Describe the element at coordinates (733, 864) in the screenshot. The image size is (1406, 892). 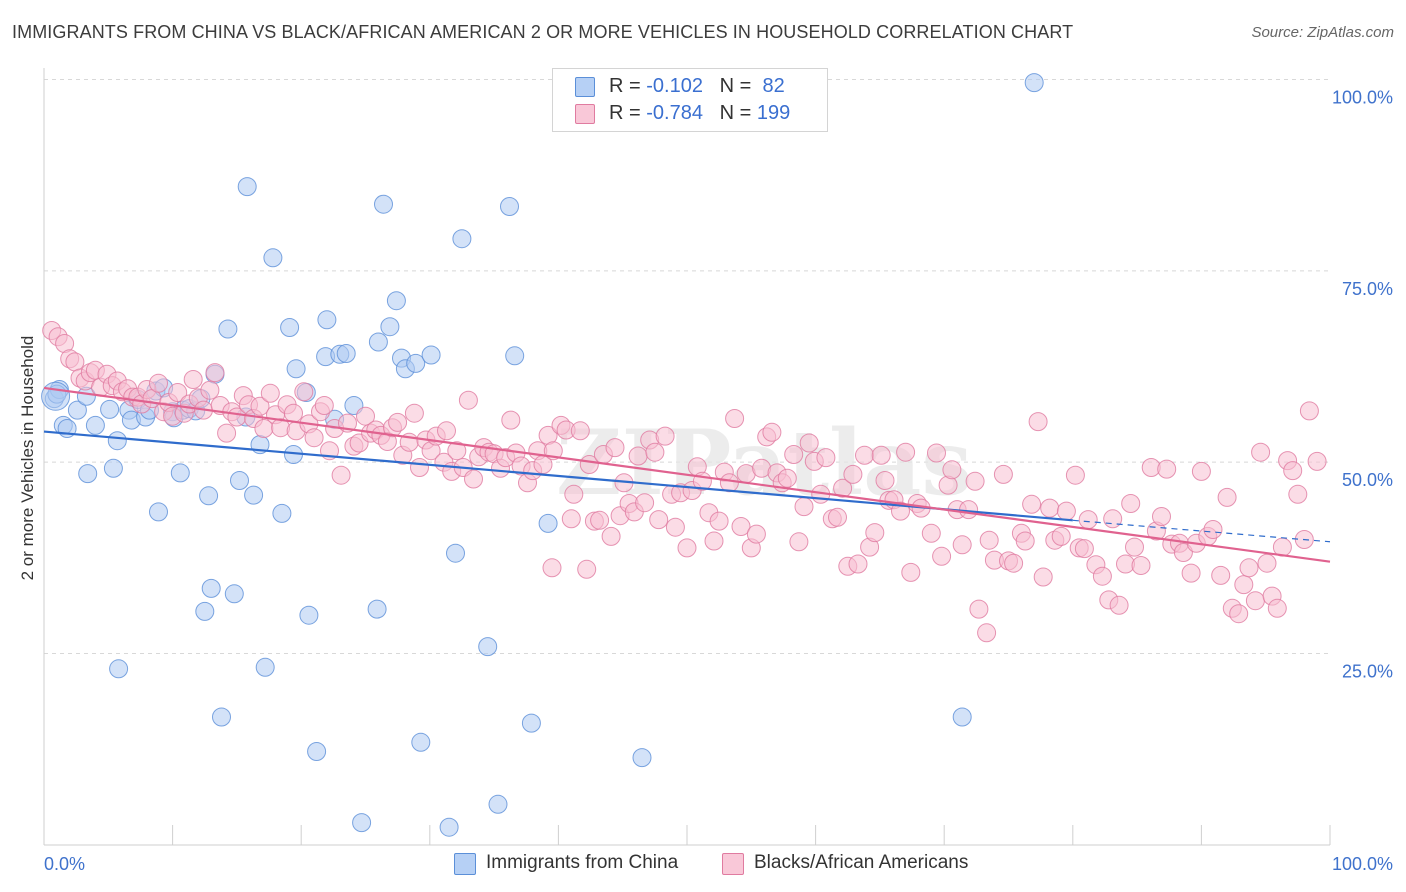
I see `bottom-legend-swatch-black` at that location.